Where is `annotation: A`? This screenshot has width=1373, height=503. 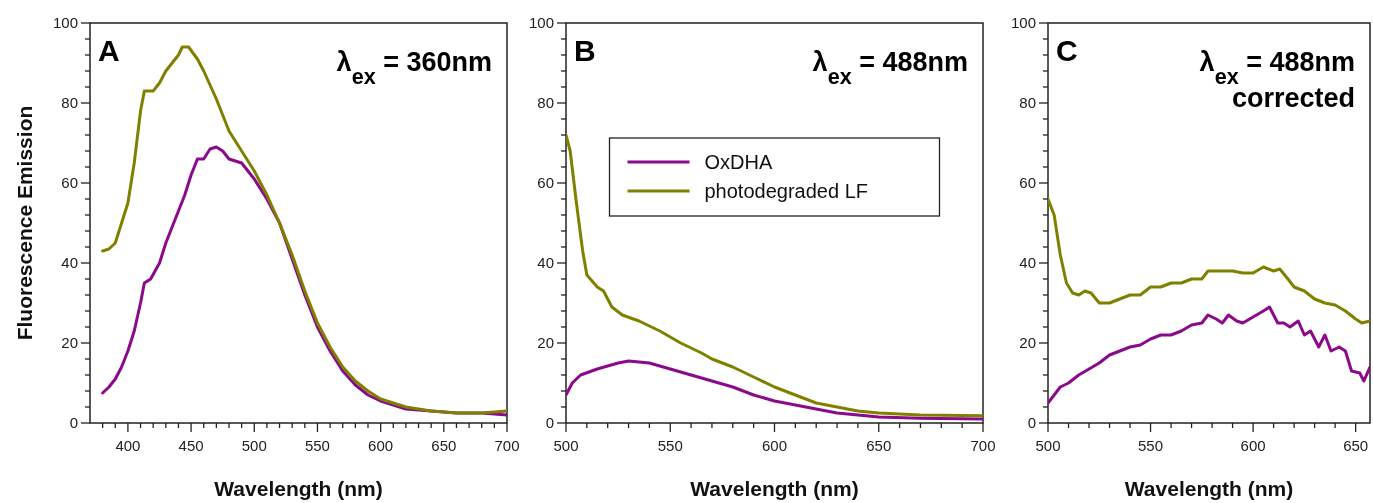
annotation: A is located at coordinates (109, 50).